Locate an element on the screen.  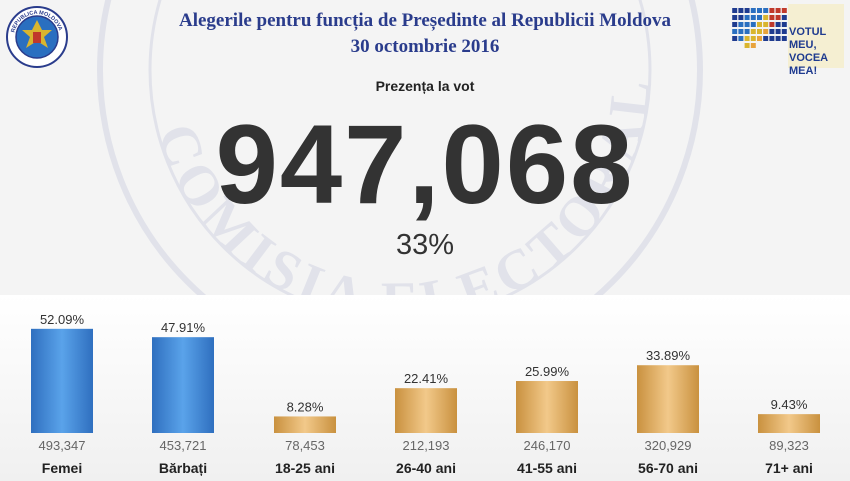
bar-count-label: 493,347 is located at coordinates (62, 445).